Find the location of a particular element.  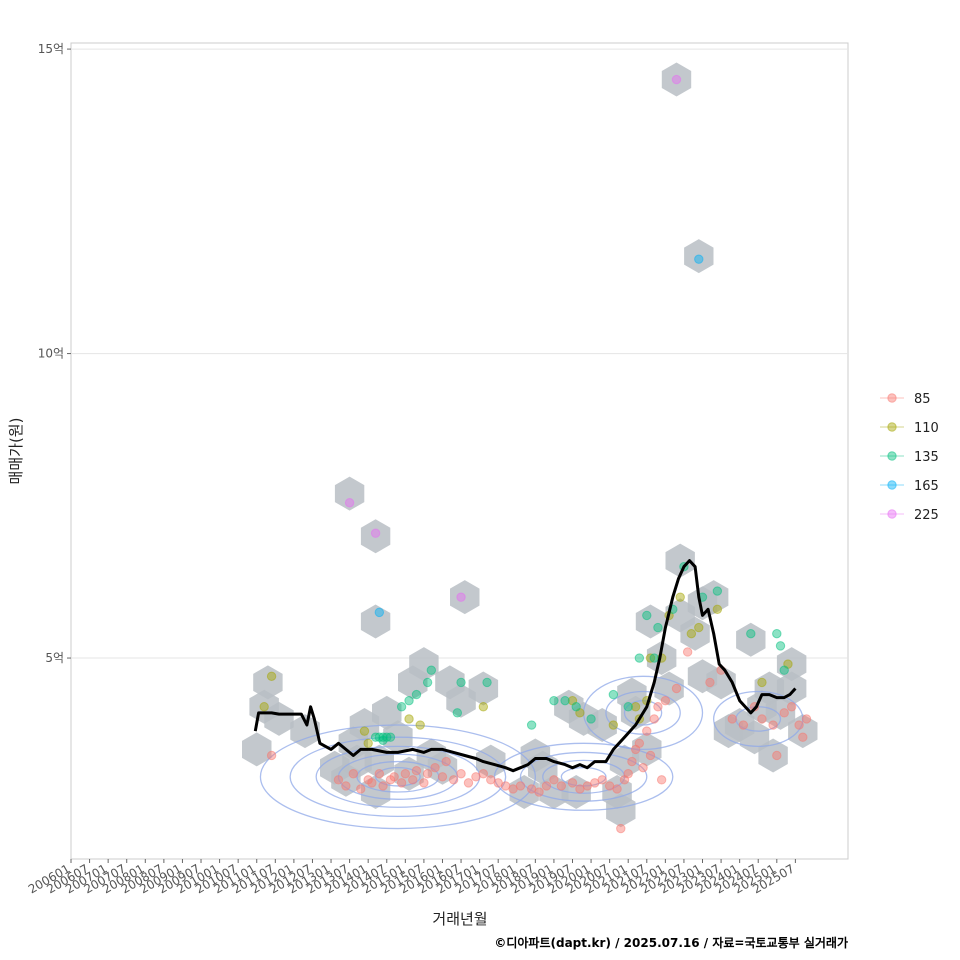

trend-line-layer is located at coordinates (525, 666).